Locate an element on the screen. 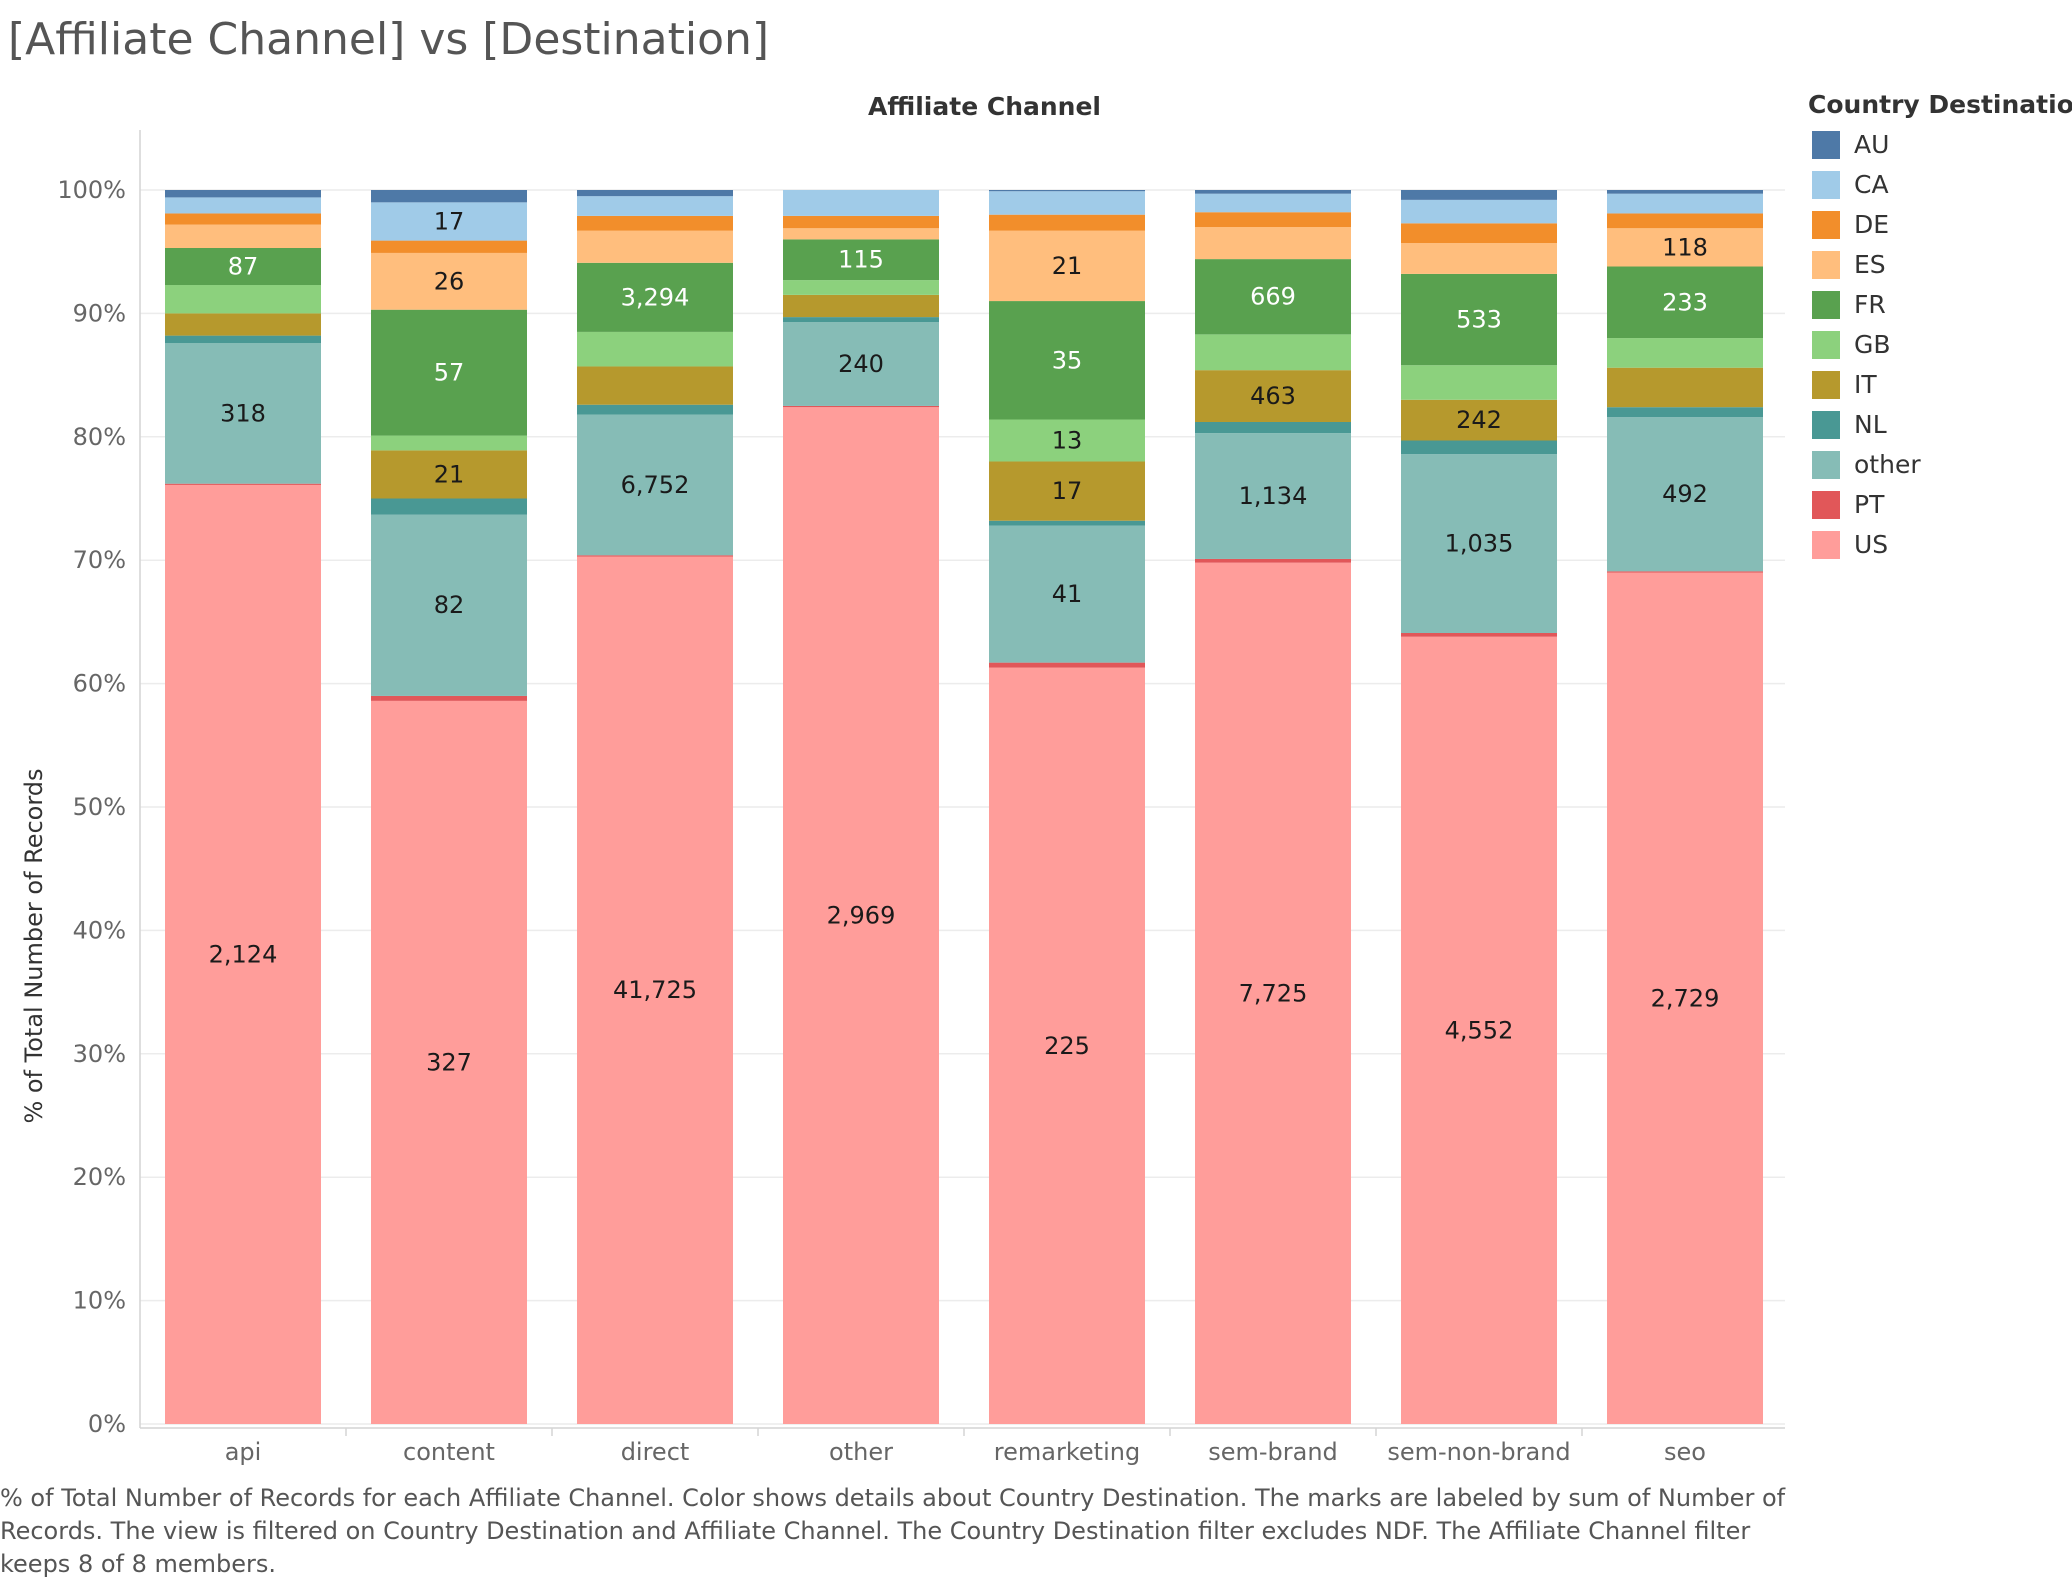  data-label: 463 is located at coordinates (1273, 396).